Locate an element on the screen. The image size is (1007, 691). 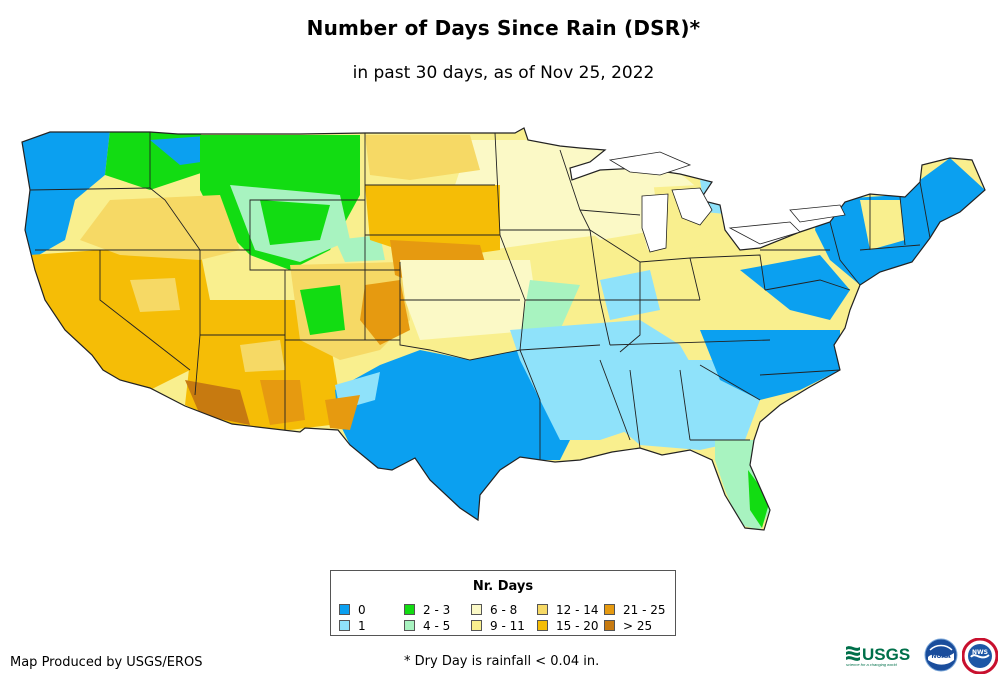
map-subtitle: in past 30 days, as of Nov 25, 2022 is located at coordinates (503, 73).